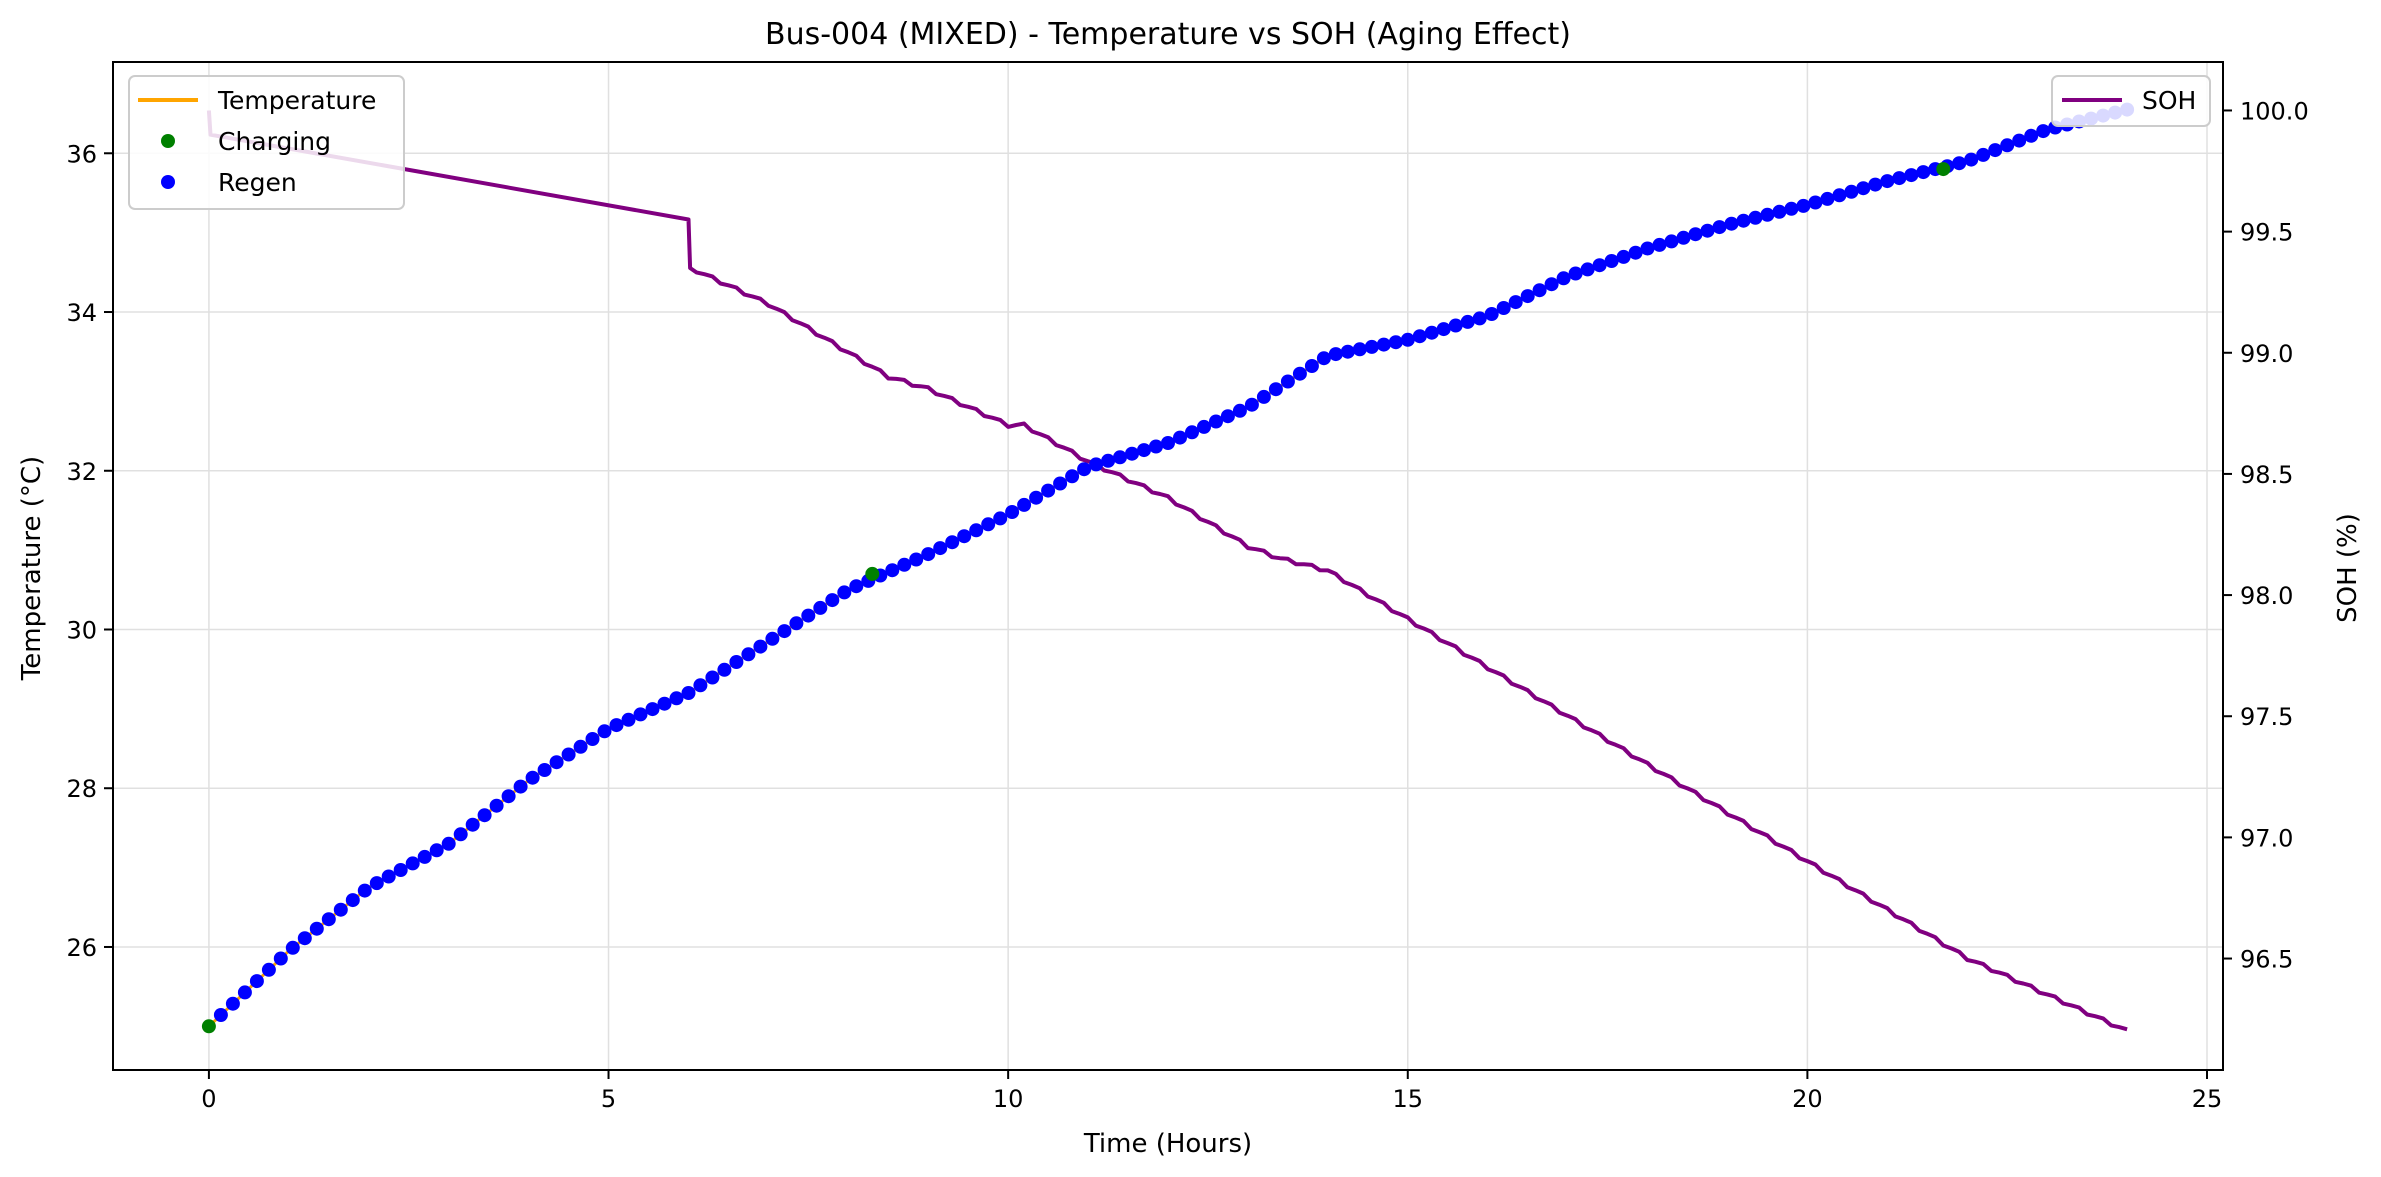 The width and height of the screenshot is (2381, 1177). What do you see at coordinates (2266, 838) in the screenshot?
I see `y-right-tick-label: 97.0` at bounding box center [2266, 838].